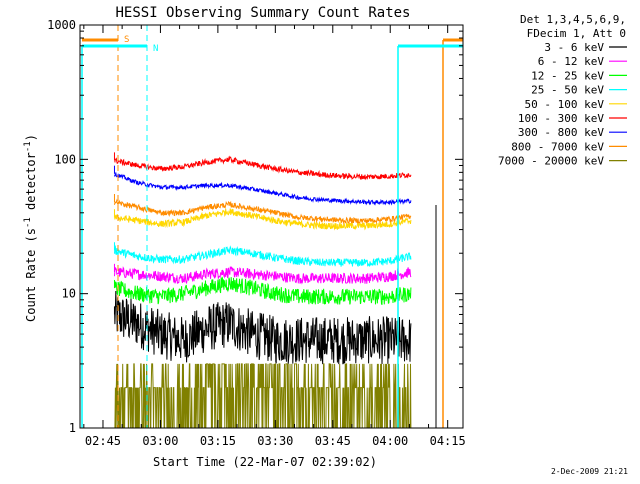  What do you see at coordinates (28, 222) in the screenshot?
I see `y-axis-label-sup-1: -1` at bounding box center [28, 222].